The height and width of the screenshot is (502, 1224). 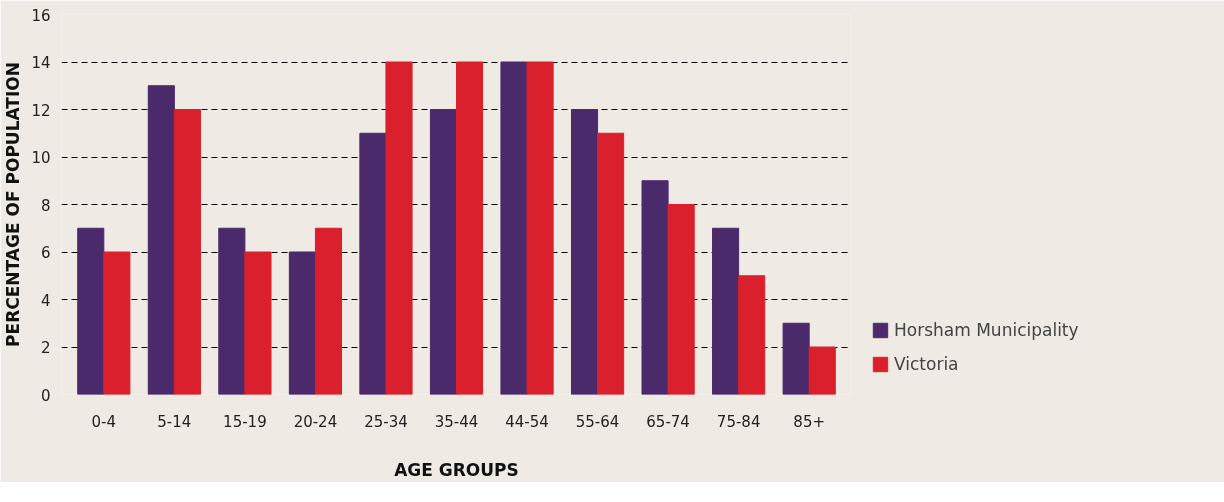 What do you see at coordinates (41, 110) in the screenshot?
I see `y-tick-label: 12` at bounding box center [41, 110].